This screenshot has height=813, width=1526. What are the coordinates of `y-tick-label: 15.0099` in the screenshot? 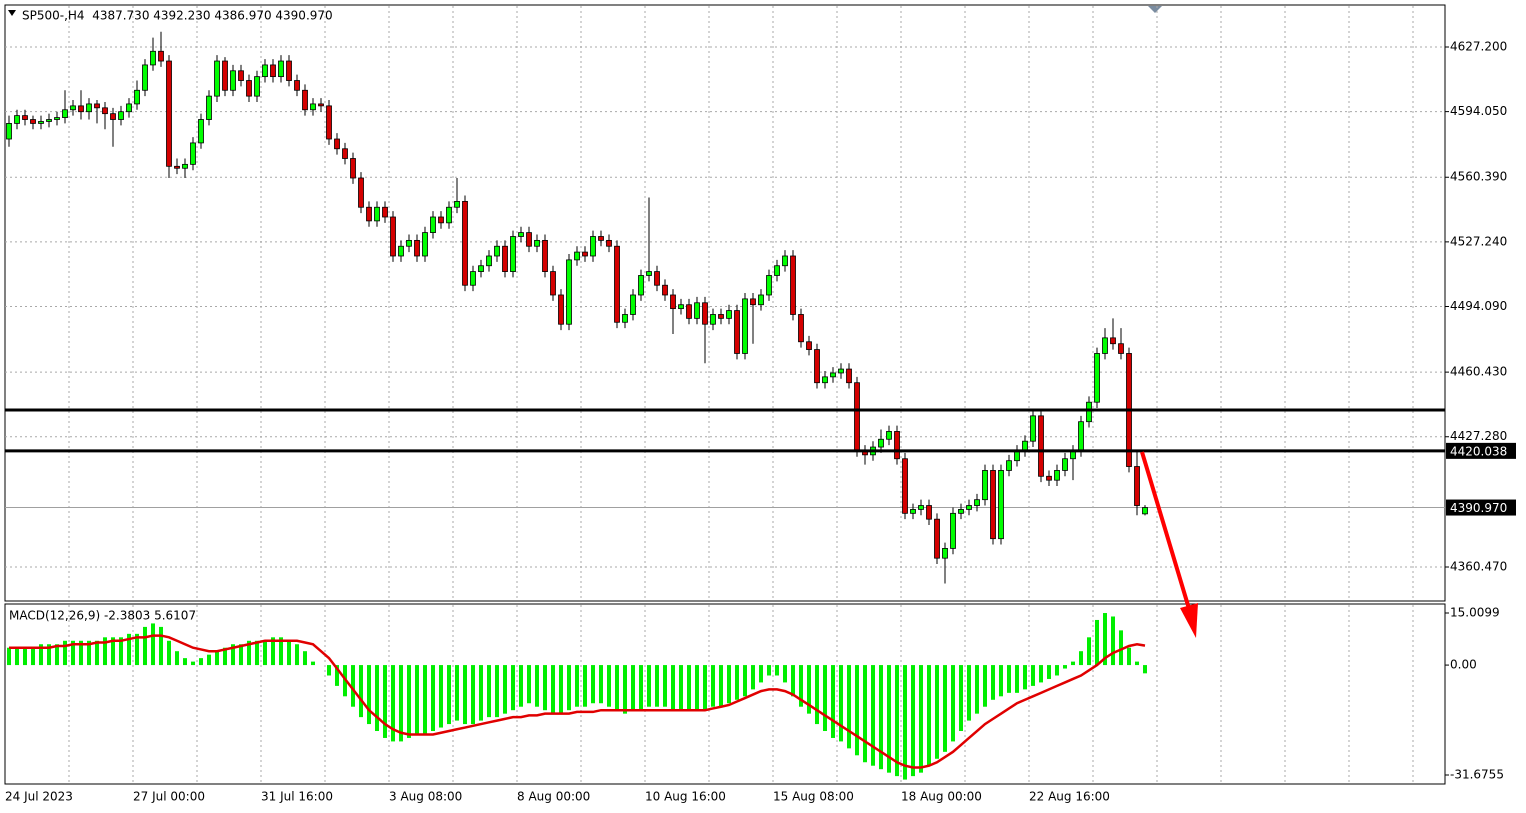 It's located at (1475, 612).